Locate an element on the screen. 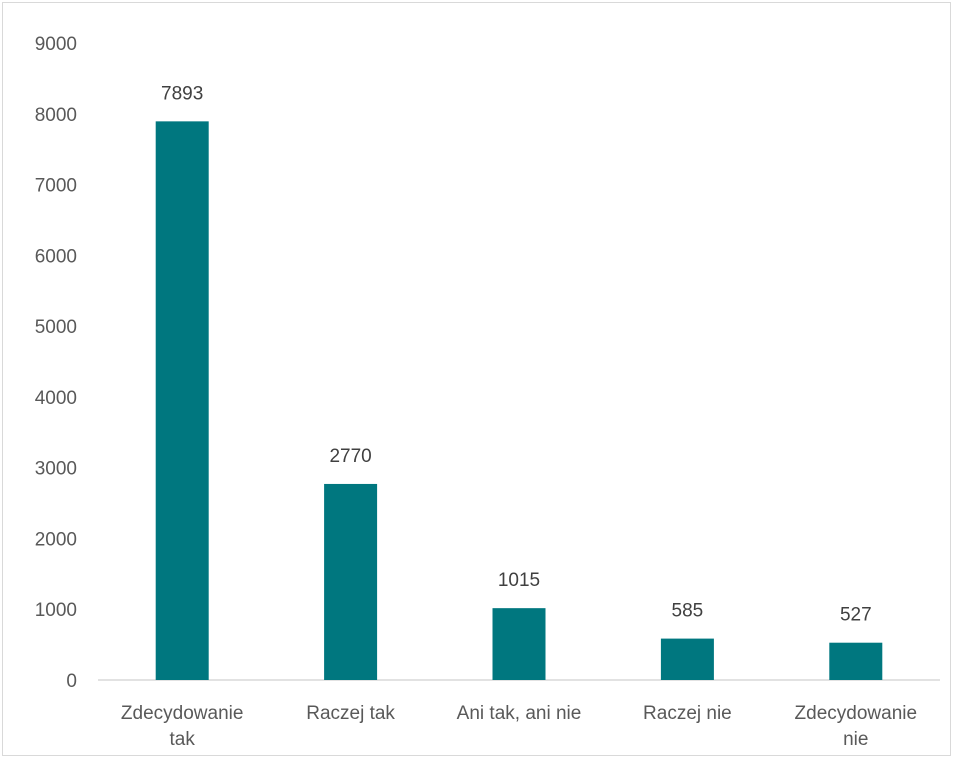 This screenshot has height=760, width=956. data-label: 585 is located at coordinates (688, 611).